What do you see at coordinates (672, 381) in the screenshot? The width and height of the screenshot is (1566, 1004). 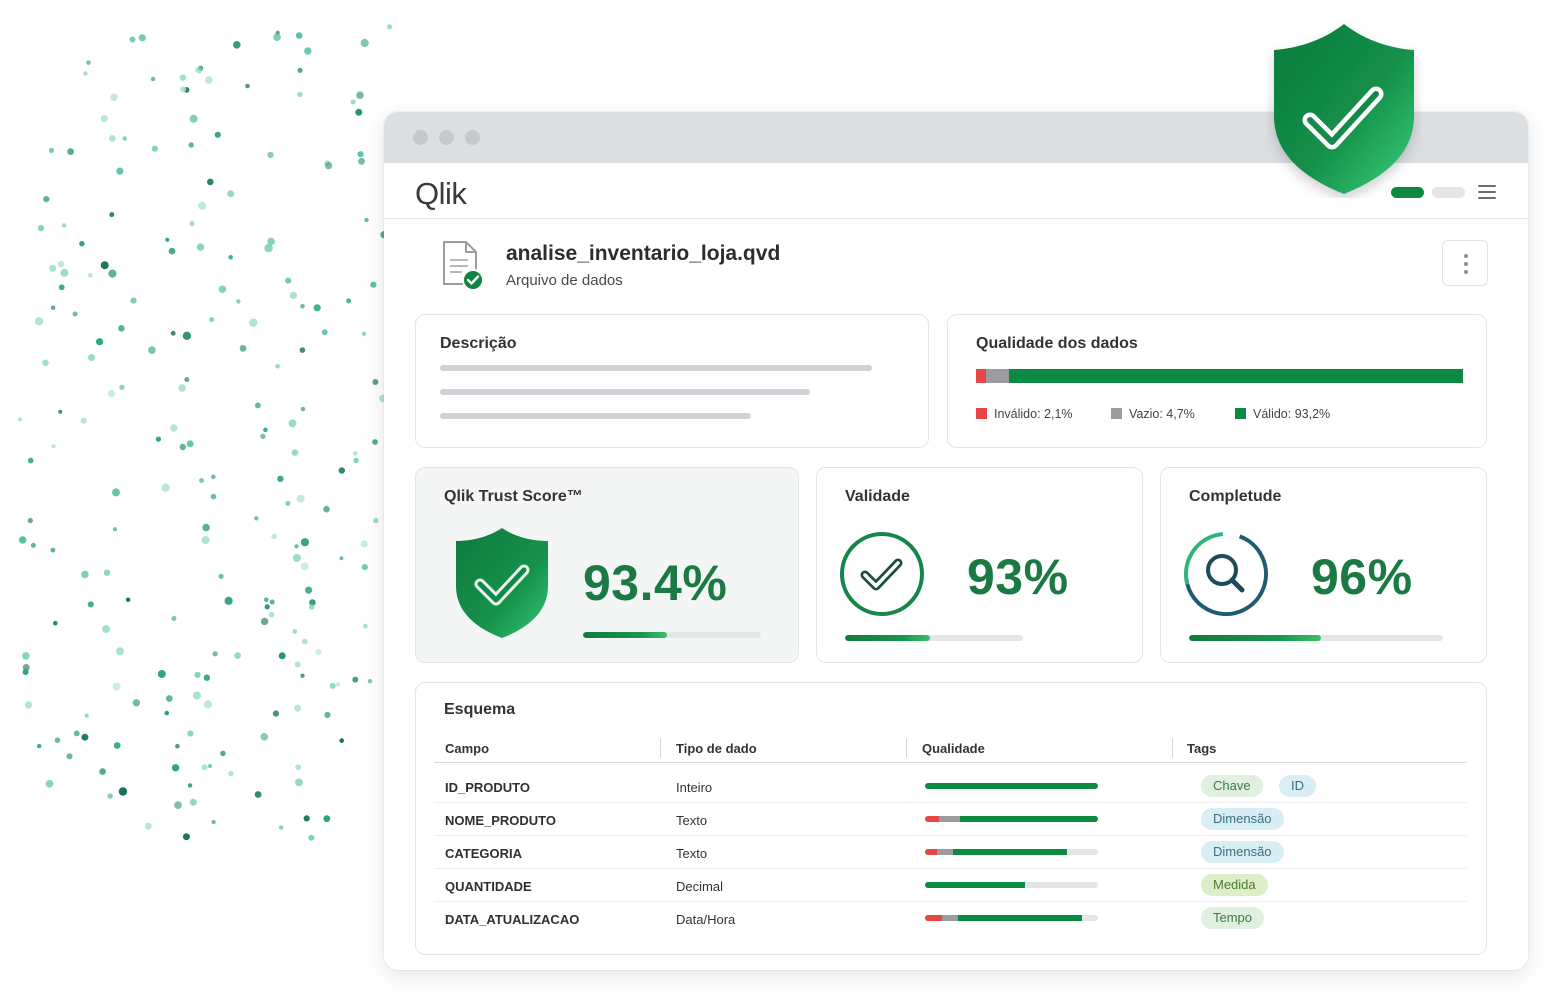 I see `description-card: Descrição` at bounding box center [672, 381].